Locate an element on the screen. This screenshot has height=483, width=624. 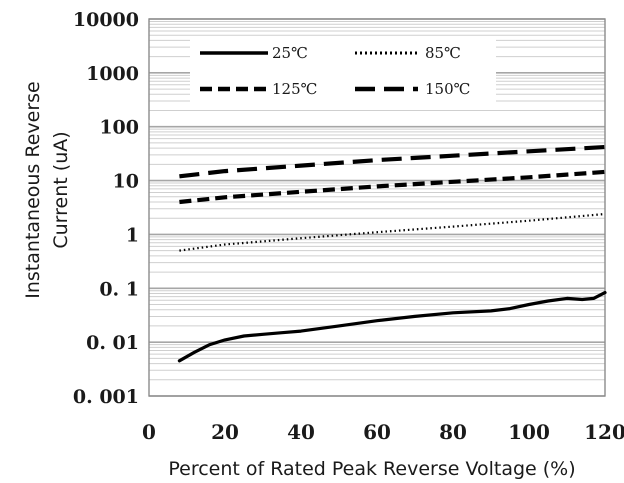
y-tick-label: 0. 1 is located at coordinates (119, 289).